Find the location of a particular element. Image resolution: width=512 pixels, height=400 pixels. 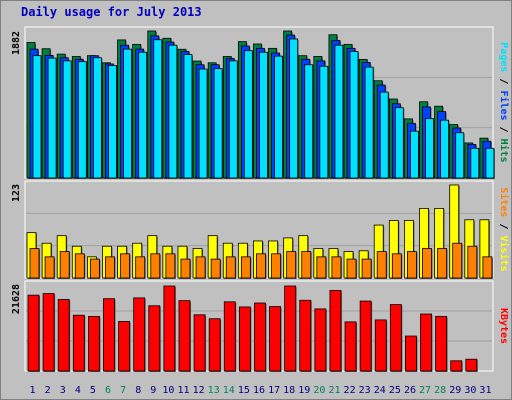

day-tick-label: 28 is located at coordinates (440, 390).